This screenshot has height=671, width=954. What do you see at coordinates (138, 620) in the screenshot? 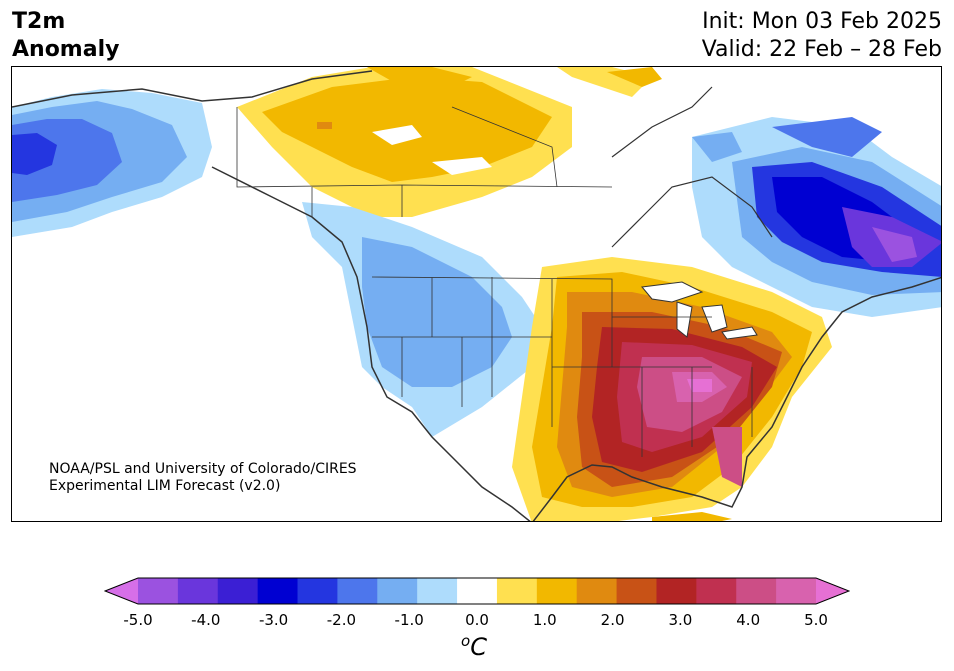
I see `colorbar-tick-label: -5.0` at bounding box center [138, 620].